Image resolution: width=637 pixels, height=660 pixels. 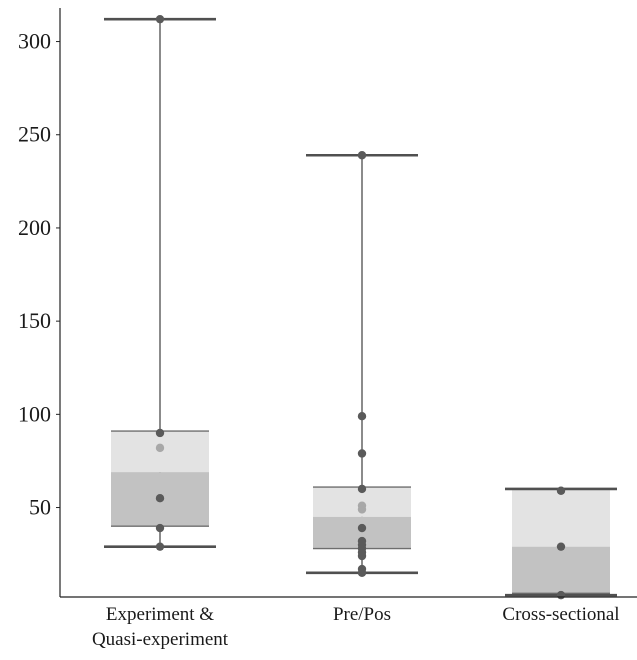 I want to click on y-tick-label: 300, so click(x=34, y=41).